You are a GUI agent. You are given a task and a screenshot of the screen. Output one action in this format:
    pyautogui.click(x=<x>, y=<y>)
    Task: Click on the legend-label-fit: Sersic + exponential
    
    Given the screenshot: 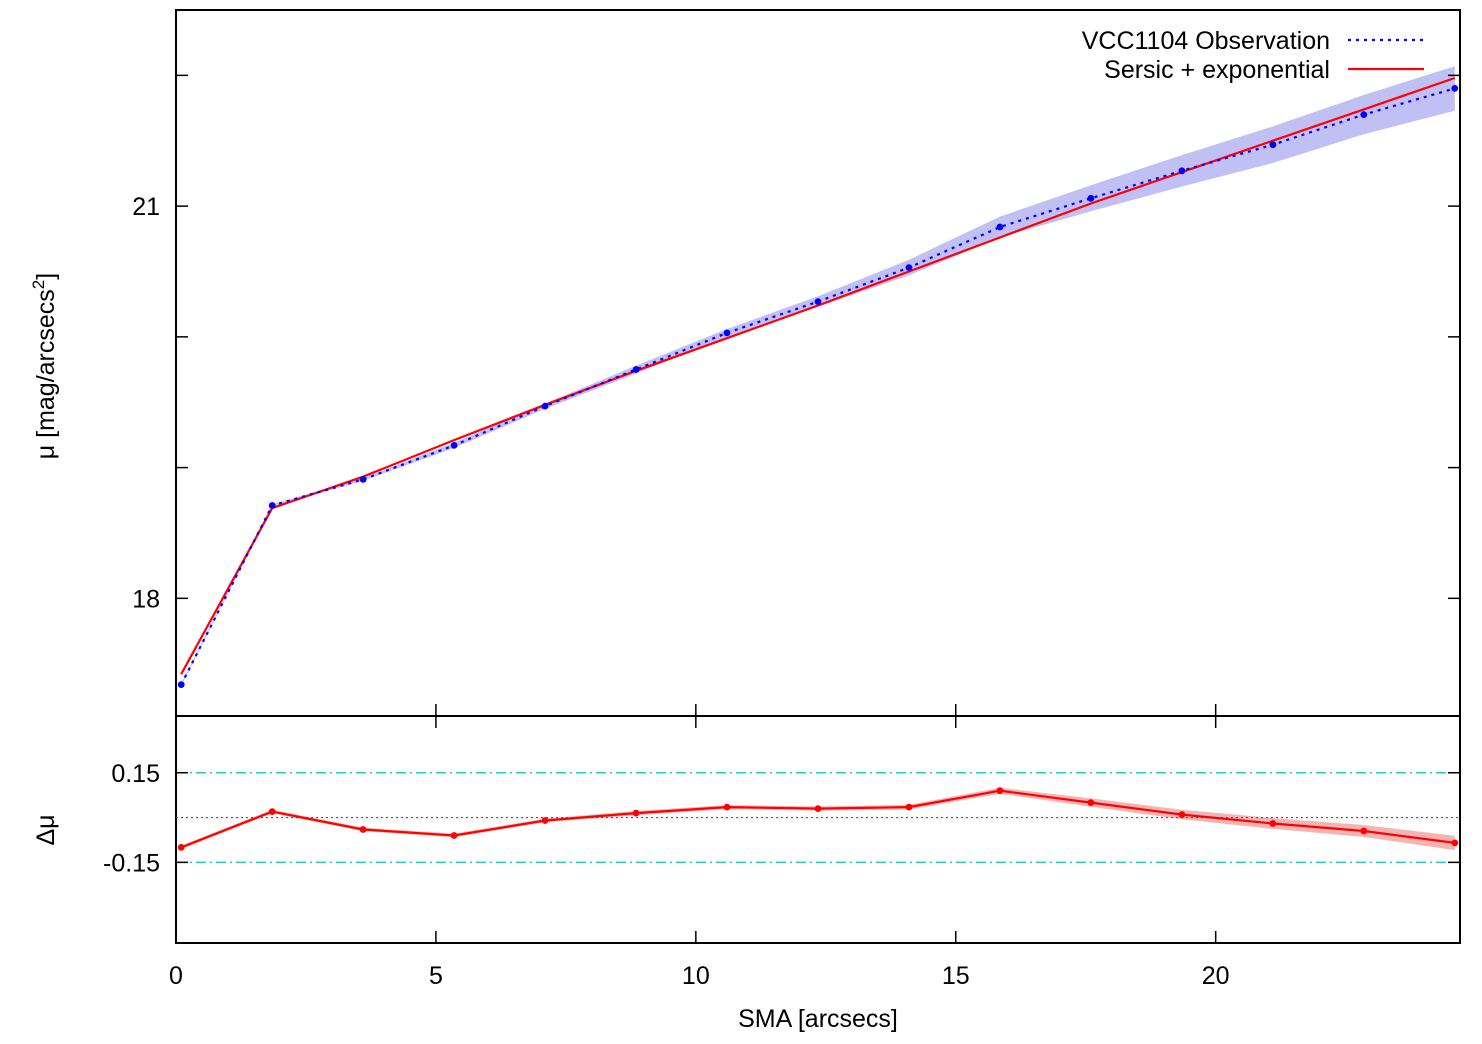 What is the action you would take?
    pyautogui.click(x=1217, y=70)
    